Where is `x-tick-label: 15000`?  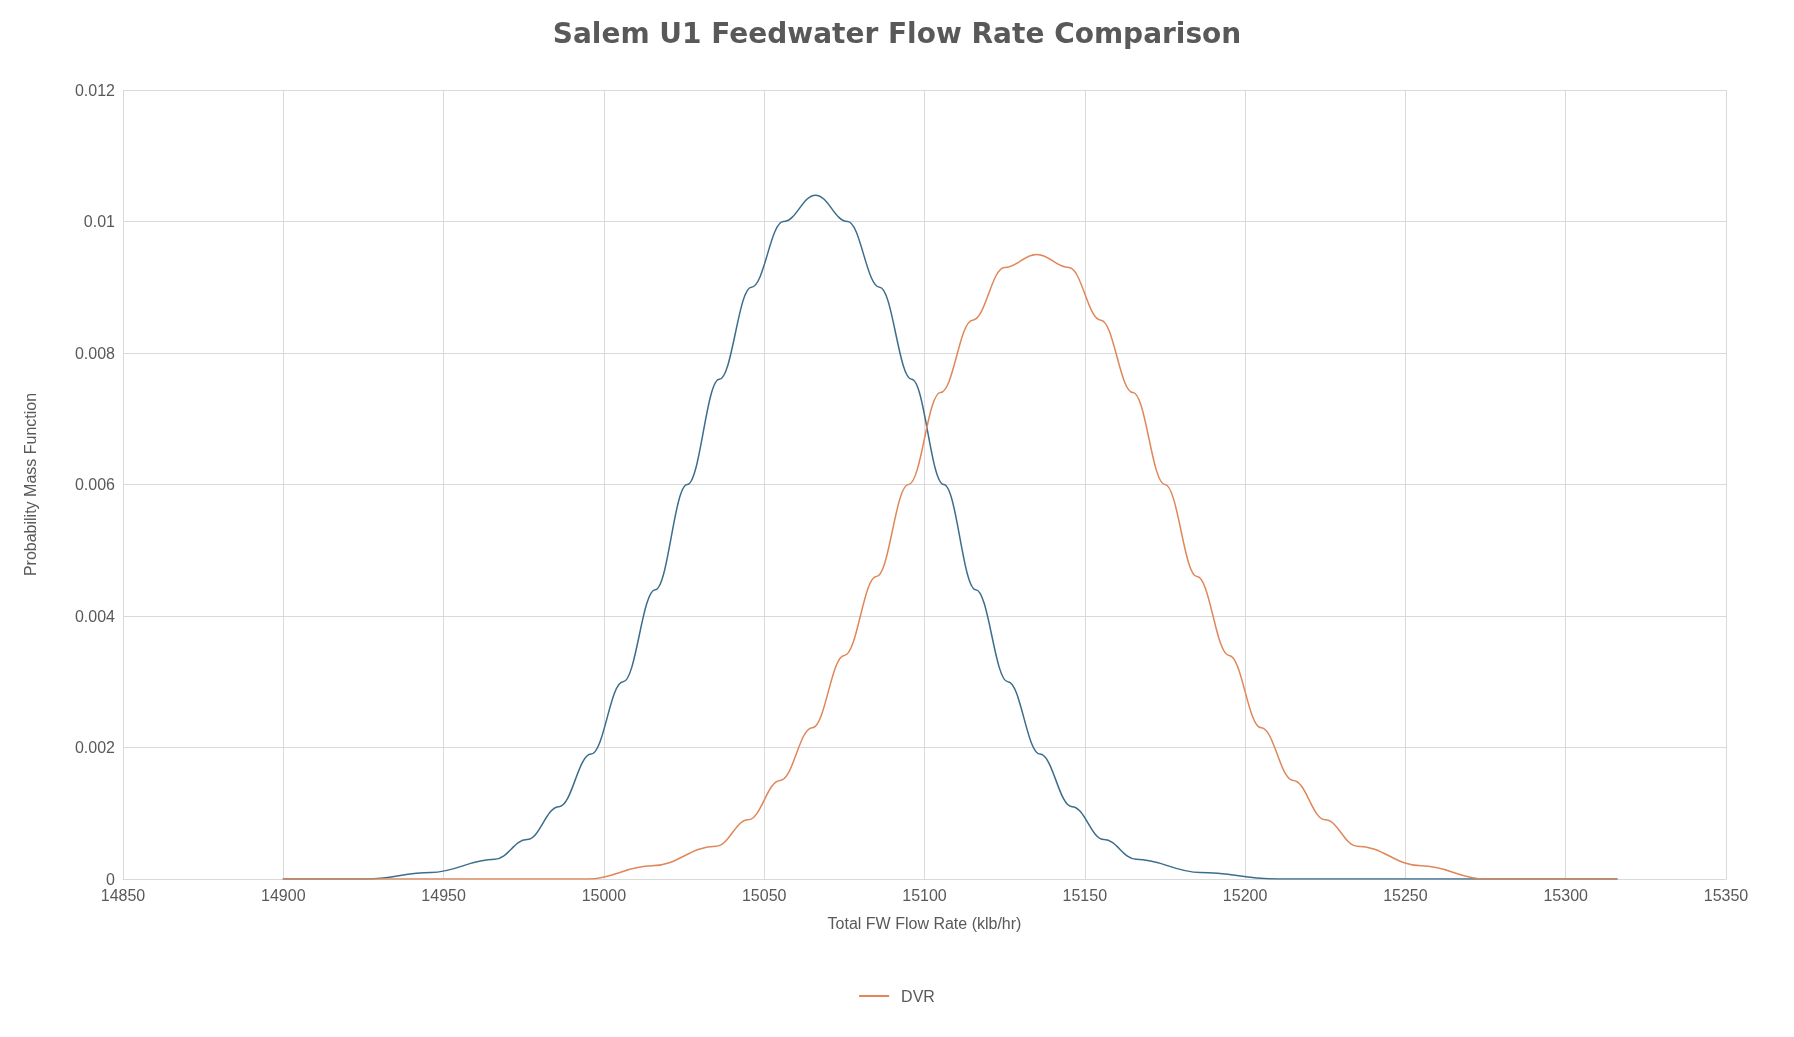 x-tick-label: 15000 is located at coordinates (604, 895).